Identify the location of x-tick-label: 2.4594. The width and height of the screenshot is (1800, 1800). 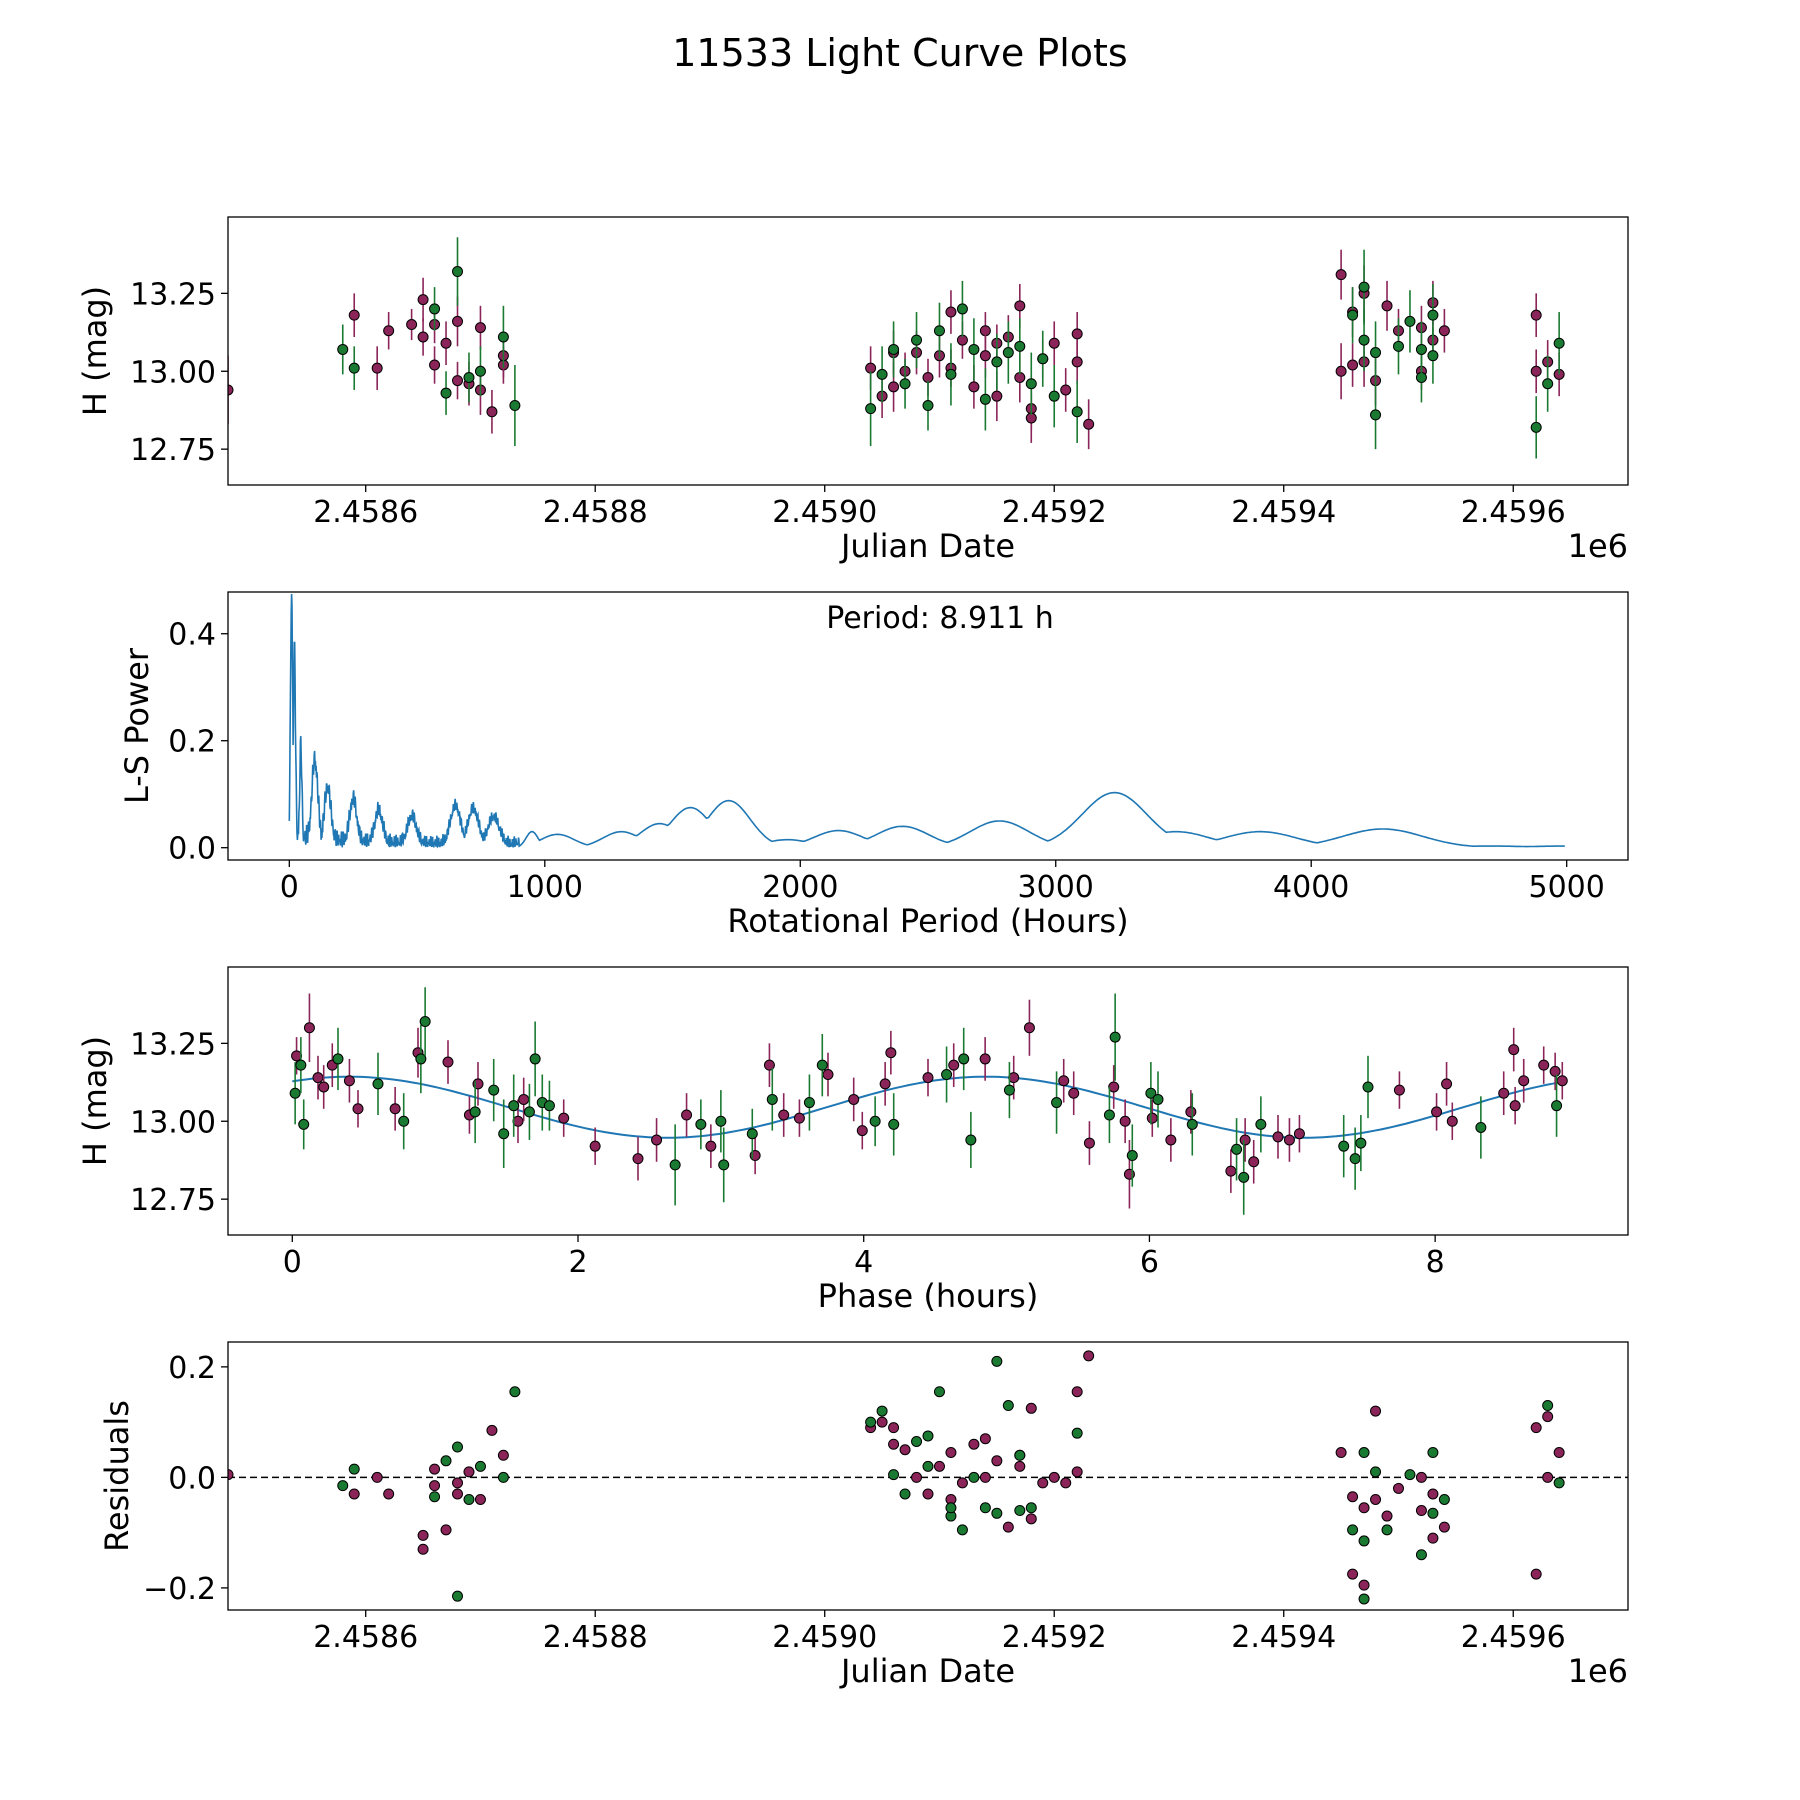
(1283, 1637).